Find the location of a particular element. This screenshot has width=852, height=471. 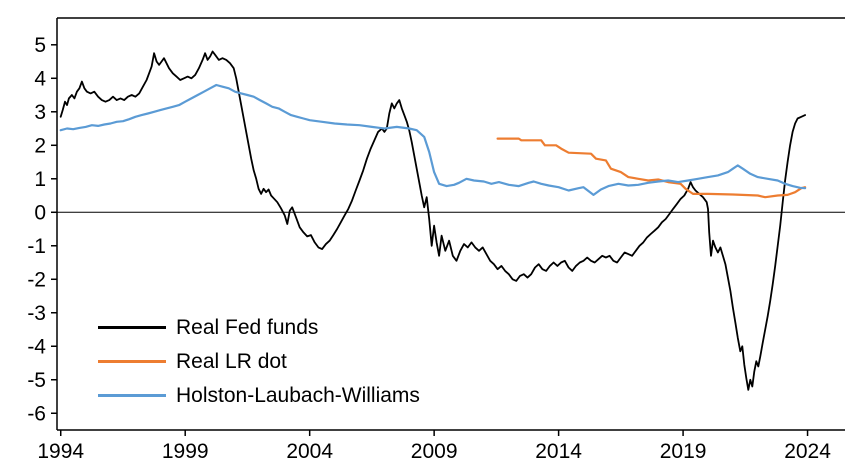

legend-label-real-lr-dot: Real LR dot is located at coordinates (231, 361).